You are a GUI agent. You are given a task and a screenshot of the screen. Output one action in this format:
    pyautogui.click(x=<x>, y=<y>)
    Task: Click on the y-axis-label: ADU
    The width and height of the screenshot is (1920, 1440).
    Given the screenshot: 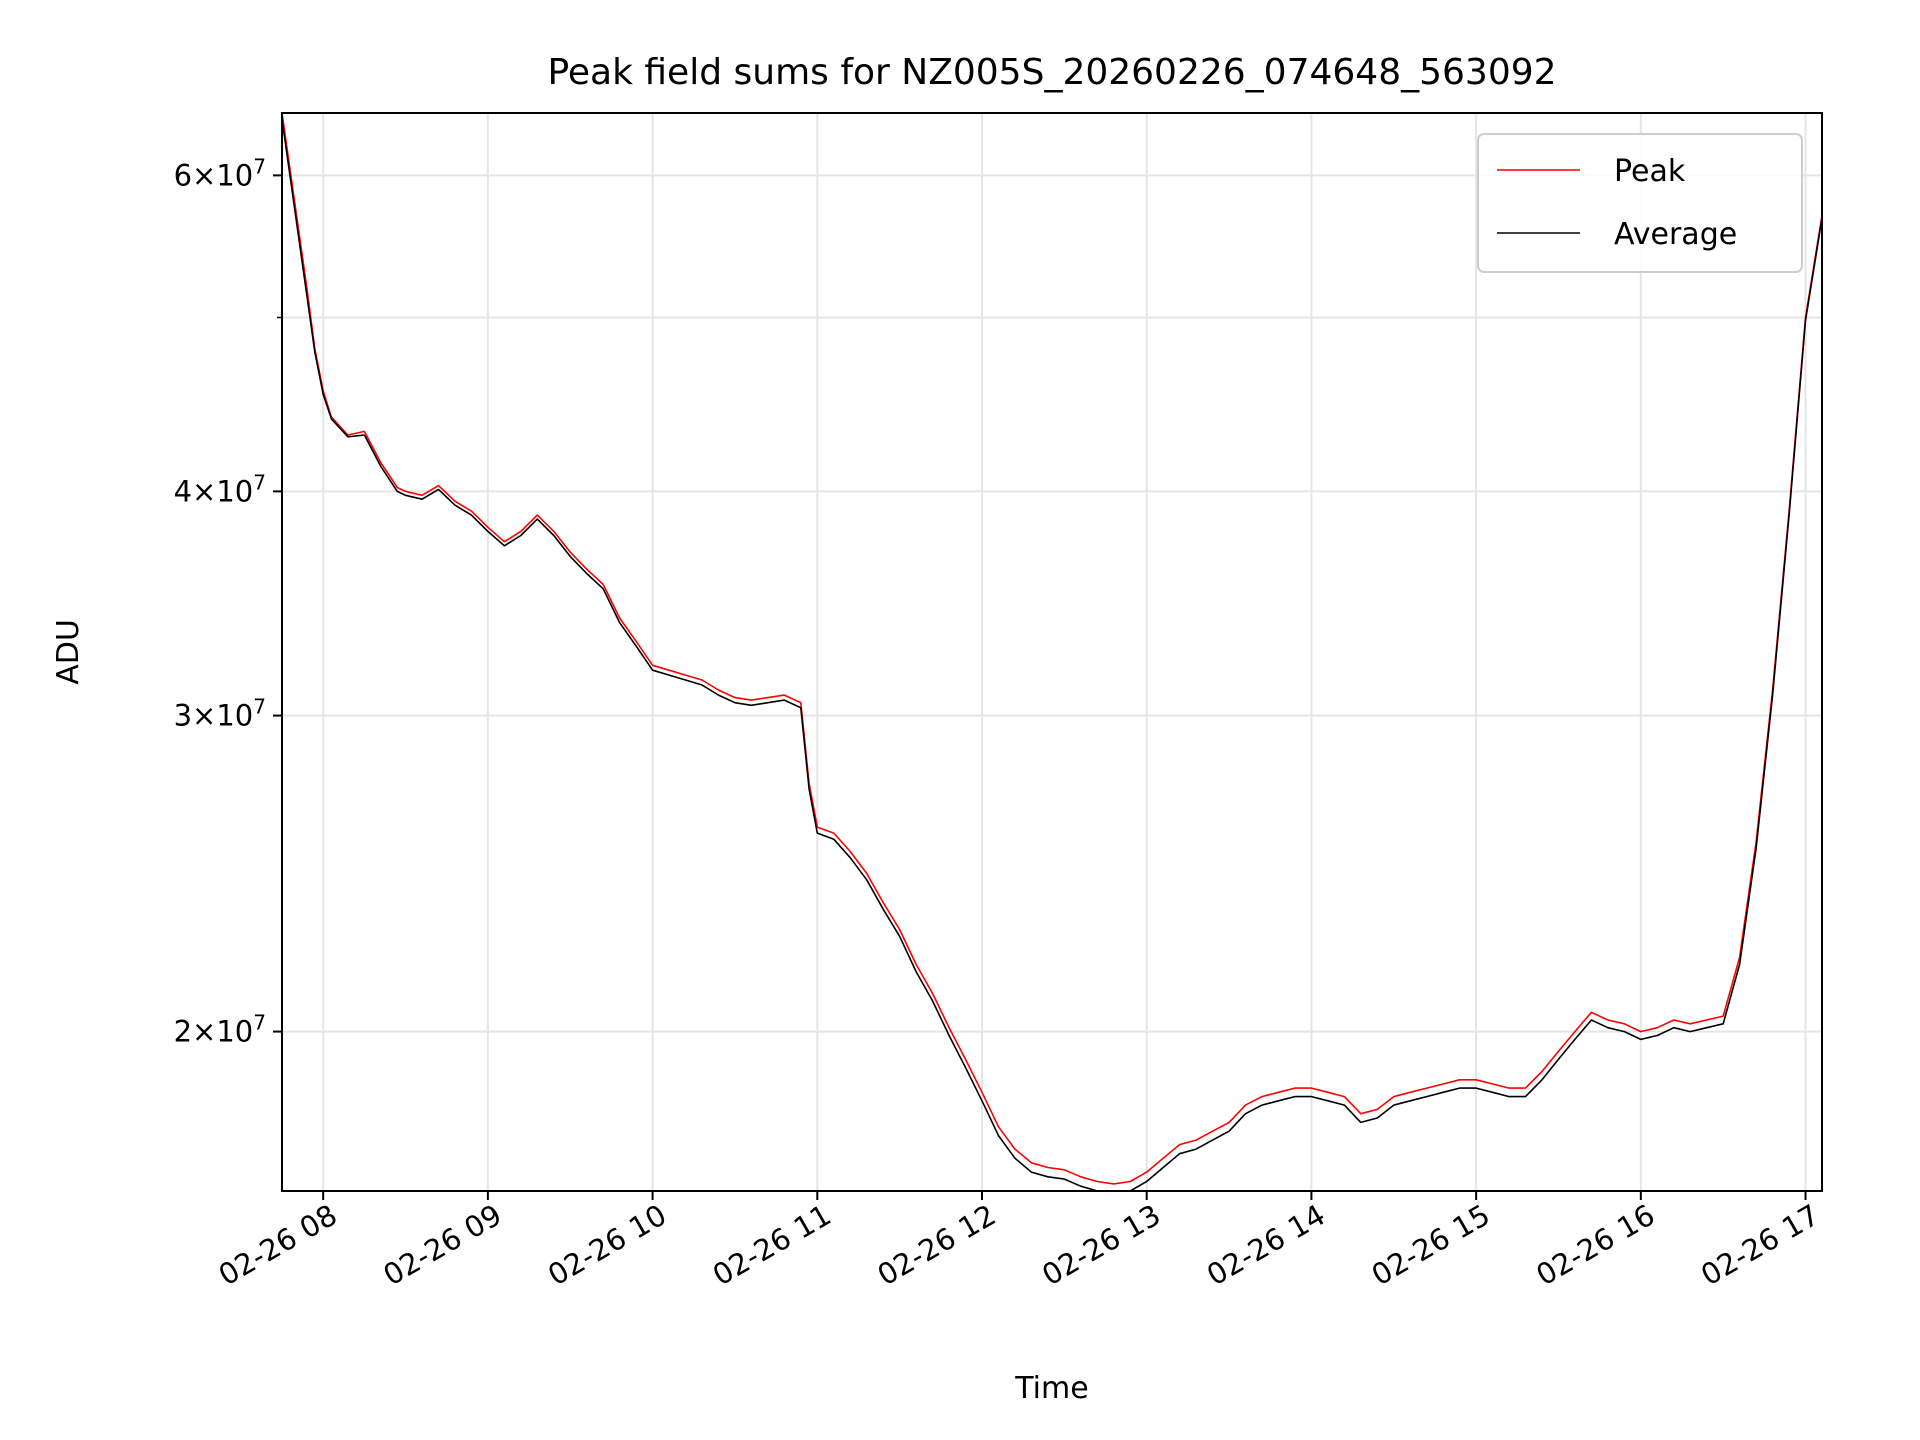 What is the action you would take?
    pyautogui.click(x=68, y=652)
    